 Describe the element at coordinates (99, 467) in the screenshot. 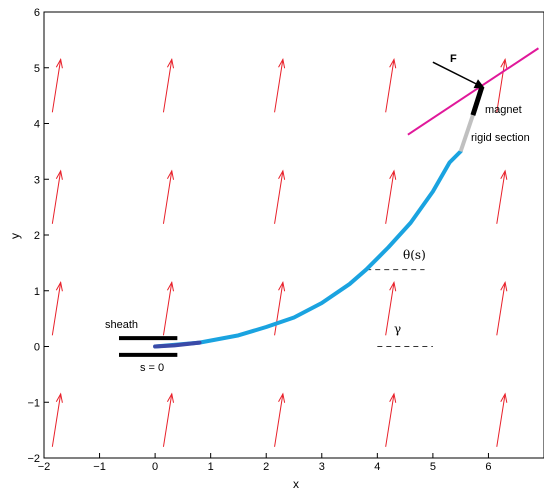

I see `x-tick-label: −1` at that location.